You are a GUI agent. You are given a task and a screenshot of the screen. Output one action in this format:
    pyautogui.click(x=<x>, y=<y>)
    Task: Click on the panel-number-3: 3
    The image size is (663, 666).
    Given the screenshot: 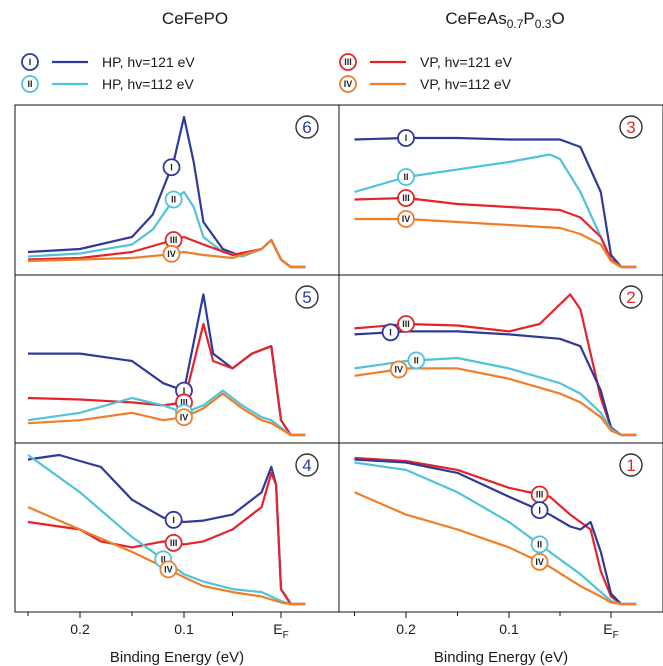 What is the action you would take?
    pyautogui.click(x=631, y=127)
    